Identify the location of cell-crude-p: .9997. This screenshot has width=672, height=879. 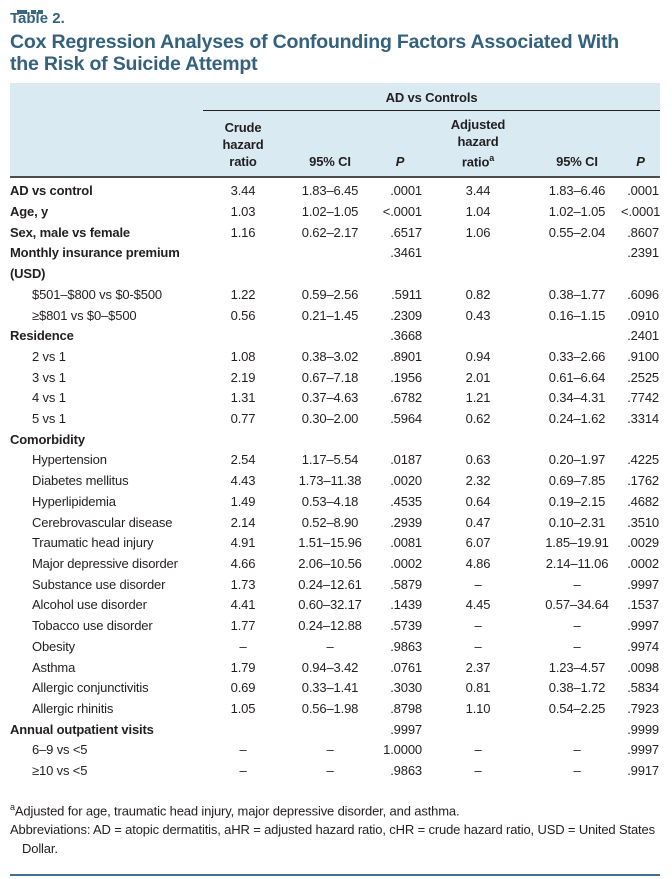
(406, 729).